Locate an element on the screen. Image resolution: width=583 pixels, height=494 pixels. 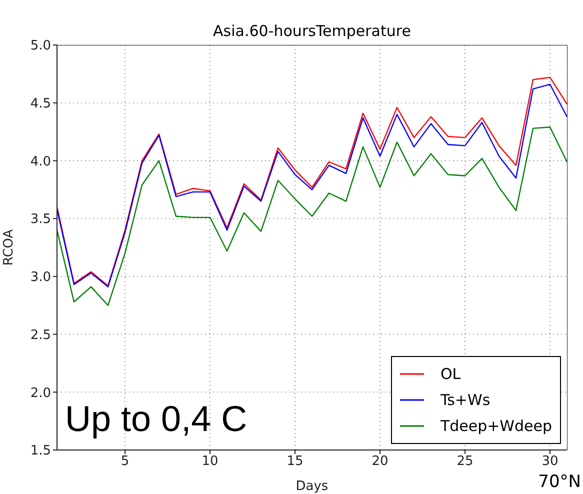
x-tick-label: 25 is located at coordinates (465, 462).